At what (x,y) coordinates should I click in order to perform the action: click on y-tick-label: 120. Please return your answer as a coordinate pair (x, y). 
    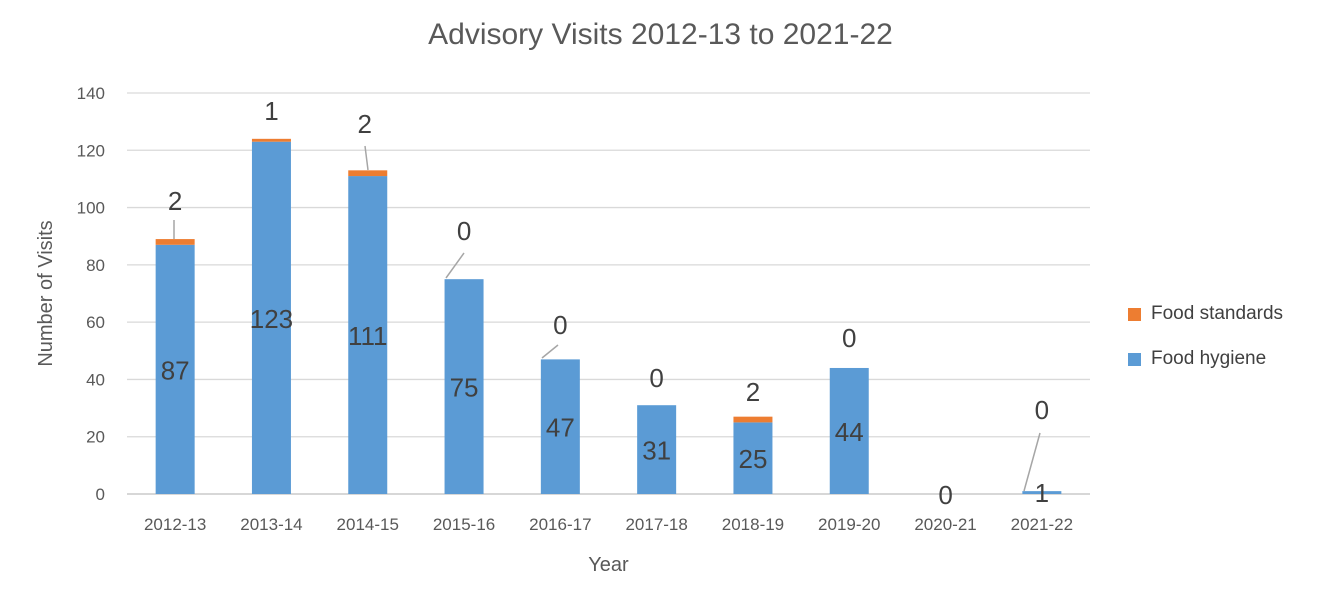
    Looking at the image, I should click on (91, 150).